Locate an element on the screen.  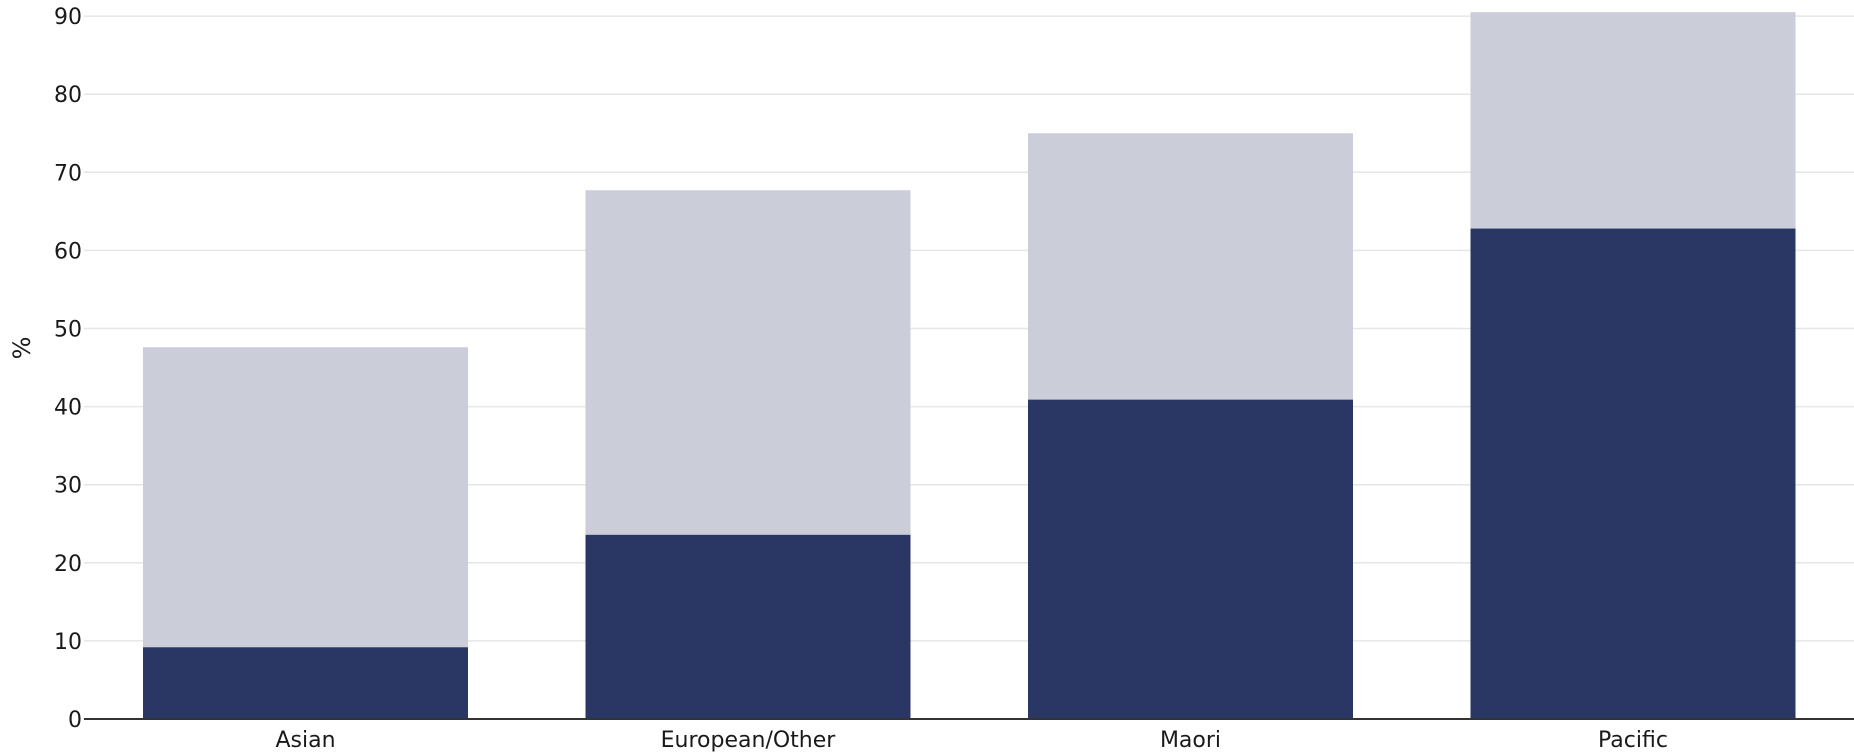
x-tick-label-maori: Maori is located at coordinates (1190, 740).